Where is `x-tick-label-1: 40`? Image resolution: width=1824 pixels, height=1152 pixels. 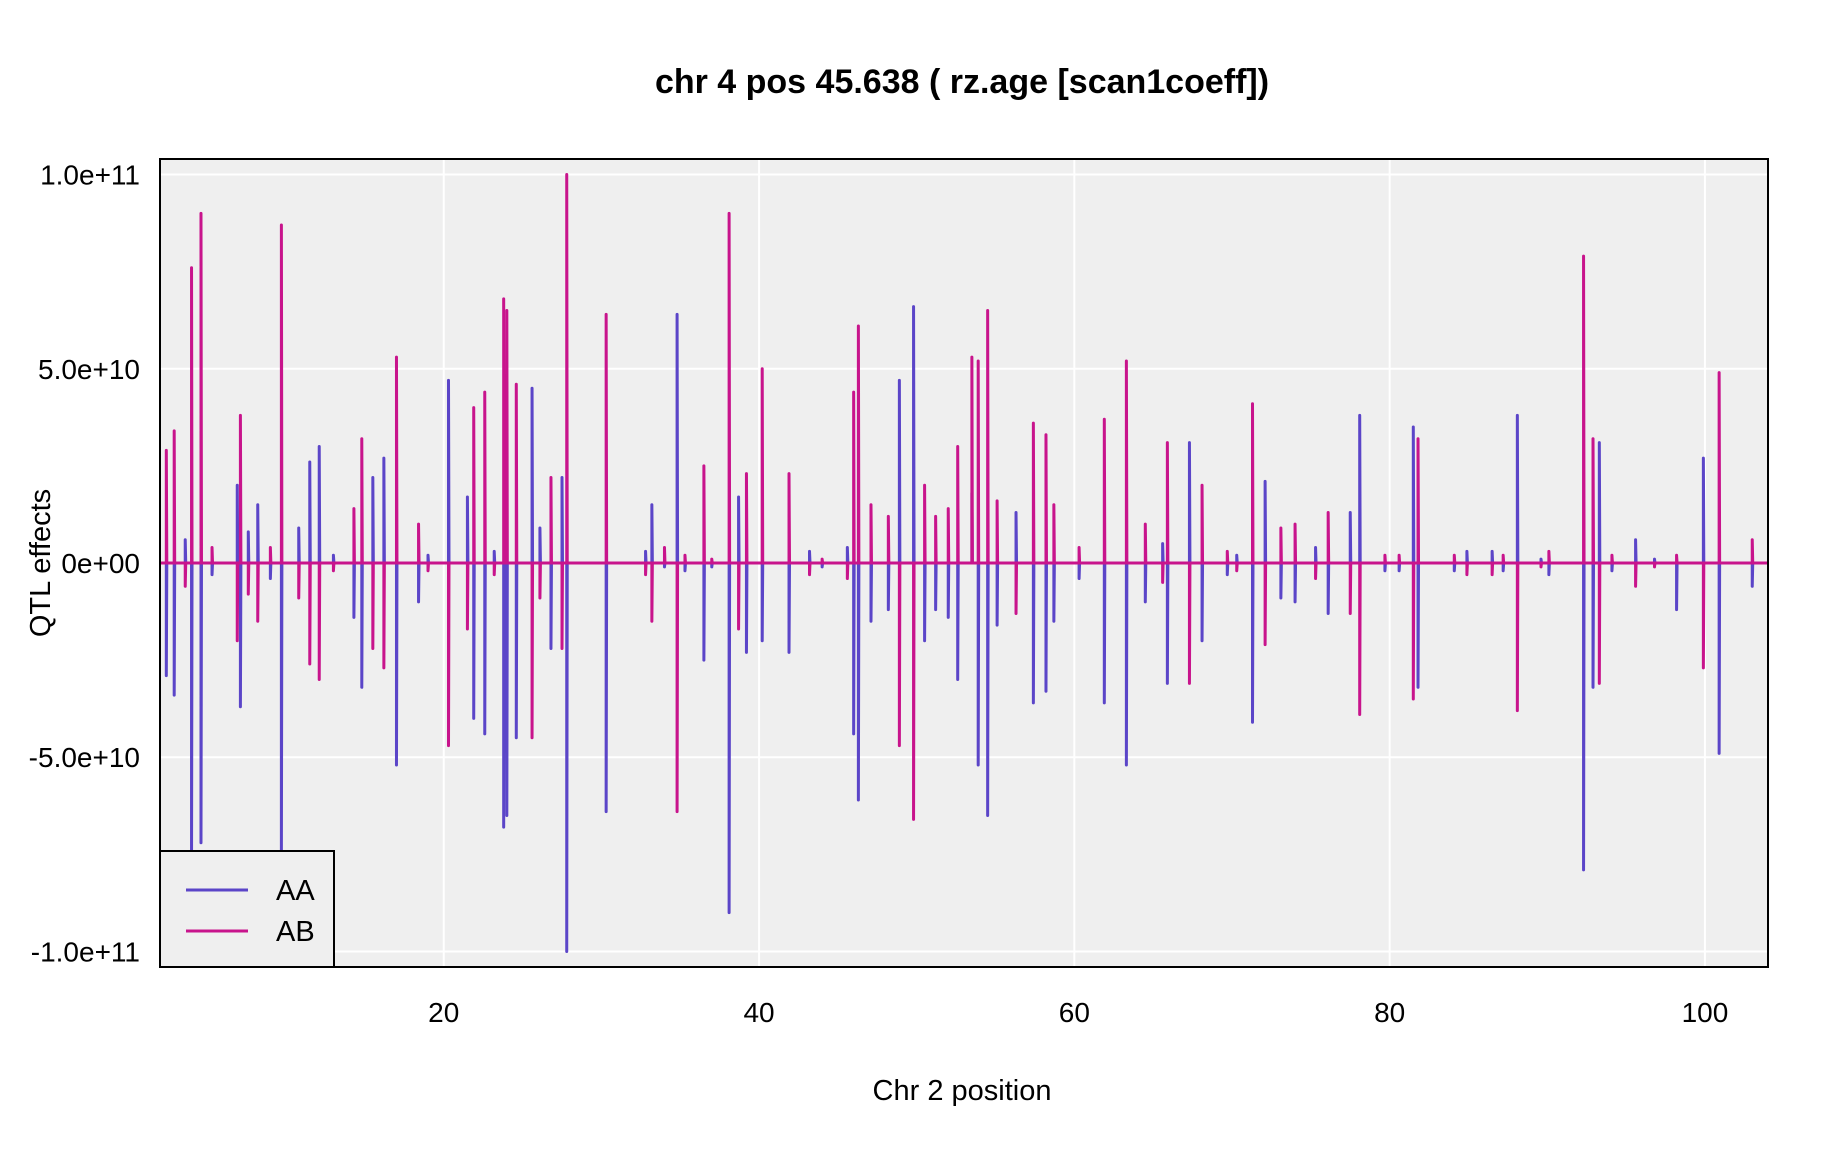 x-tick-label-1: 40 is located at coordinates (758, 1012).